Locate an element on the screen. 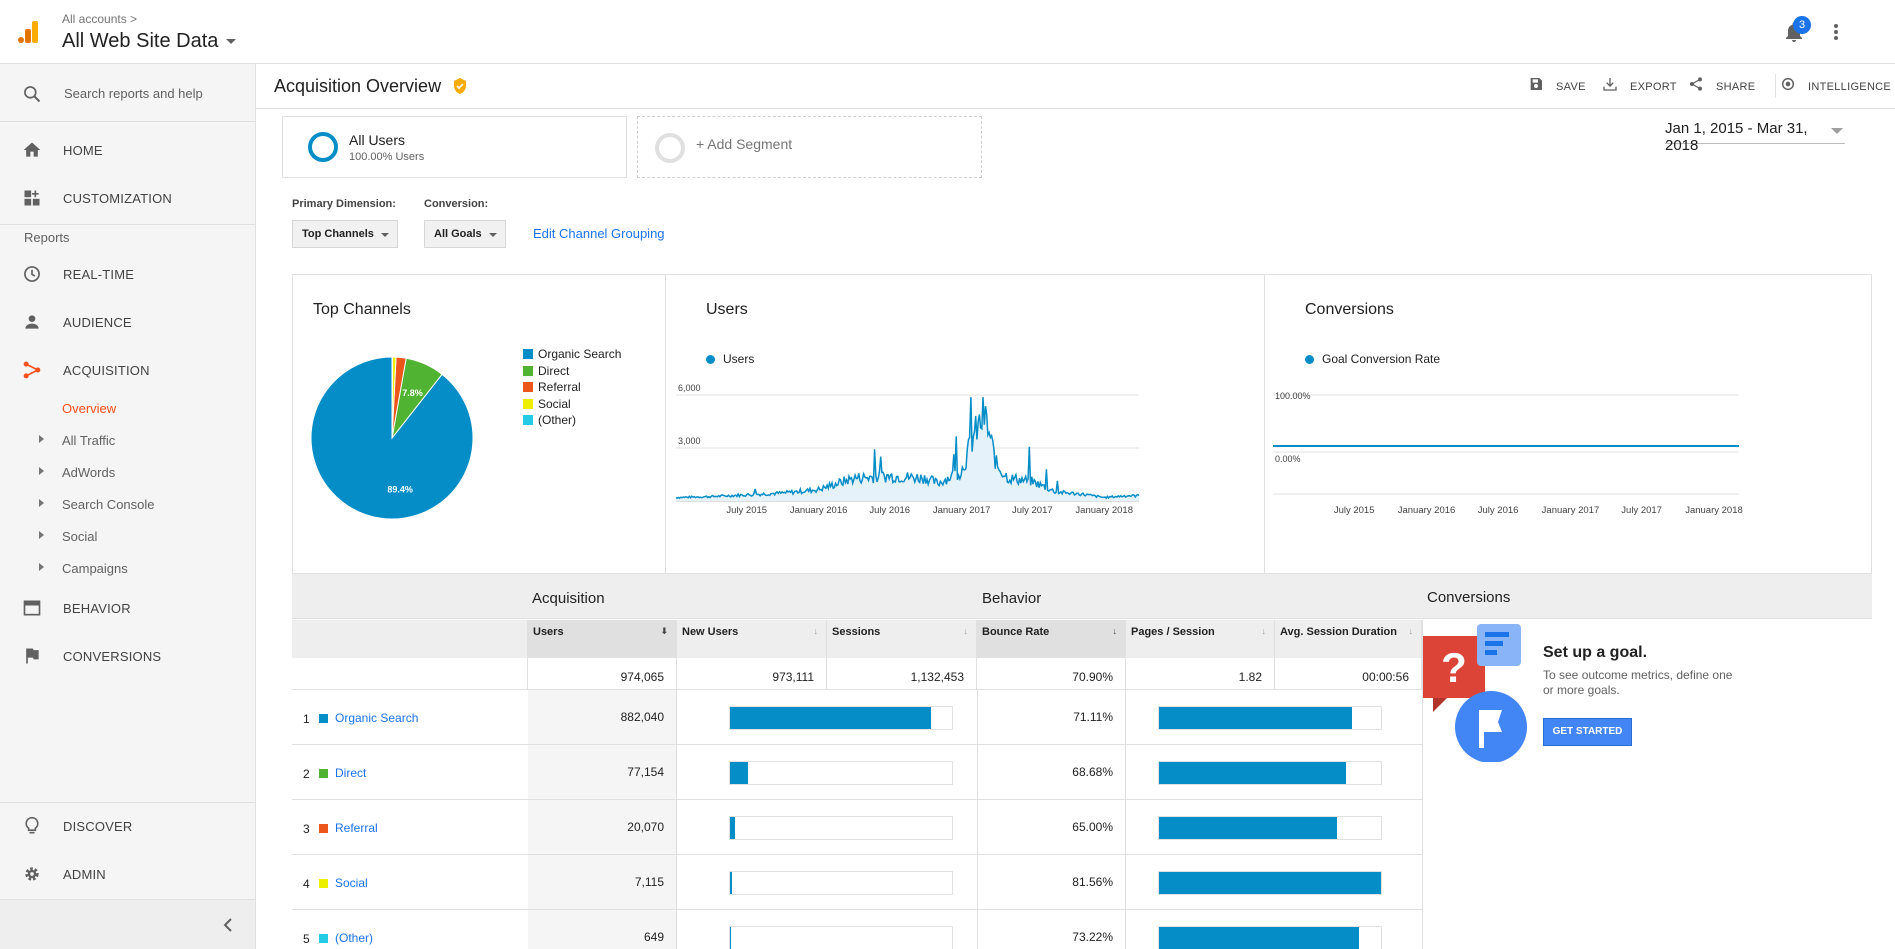 The width and height of the screenshot is (1895, 949). primary-dimension-select: Top Channels is located at coordinates (345, 234).